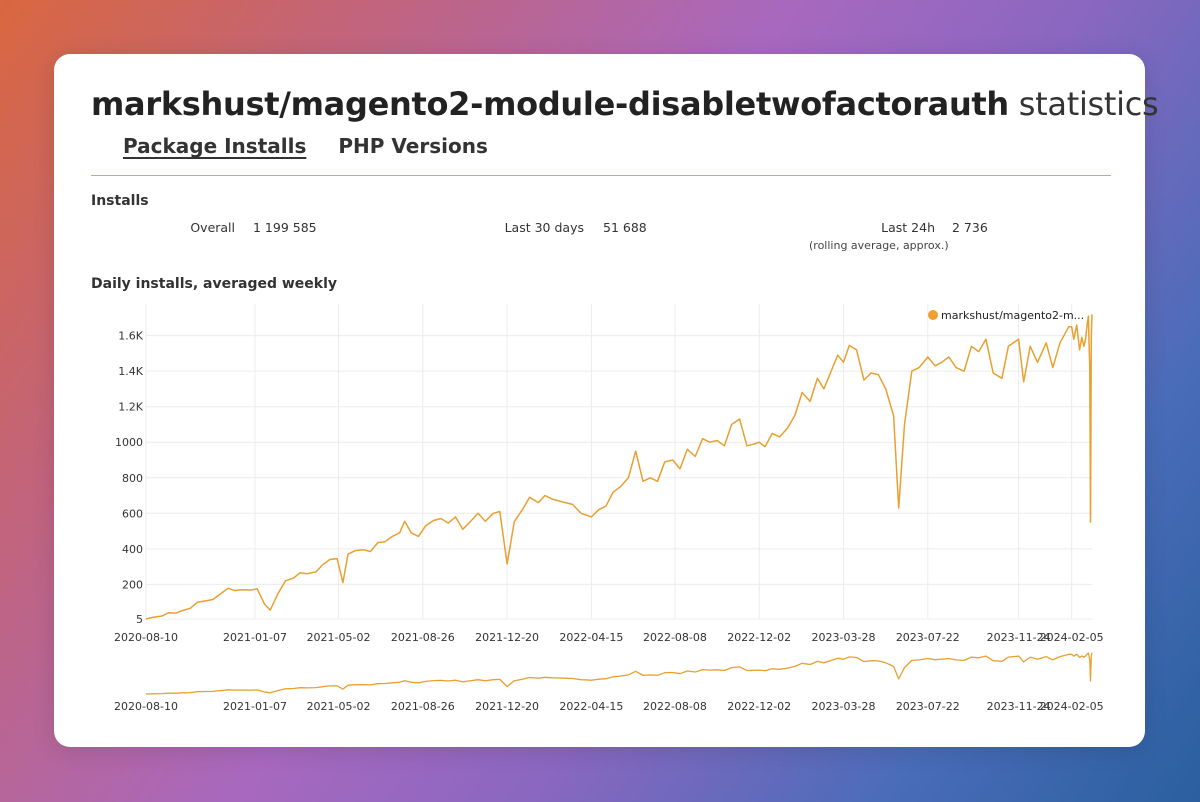 The width and height of the screenshot is (1200, 802). I want to click on last24-note: (rolling average, approx.), so click(879, 245).